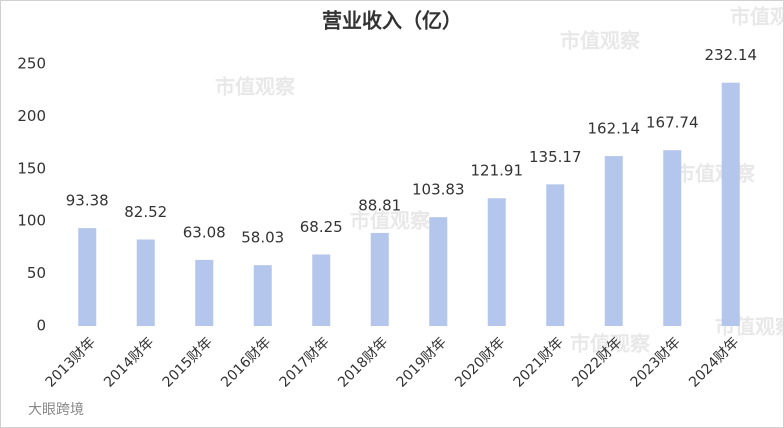 This screenshot has height=428, width=784. What do you see at coordinates (262, 238) in the screenshot?
I see `value-label: 58.03` at bounding box center [262, 238].